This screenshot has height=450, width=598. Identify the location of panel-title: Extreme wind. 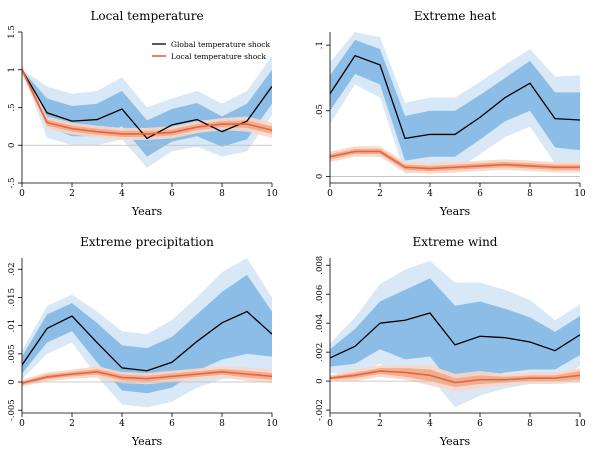
(454, 242).